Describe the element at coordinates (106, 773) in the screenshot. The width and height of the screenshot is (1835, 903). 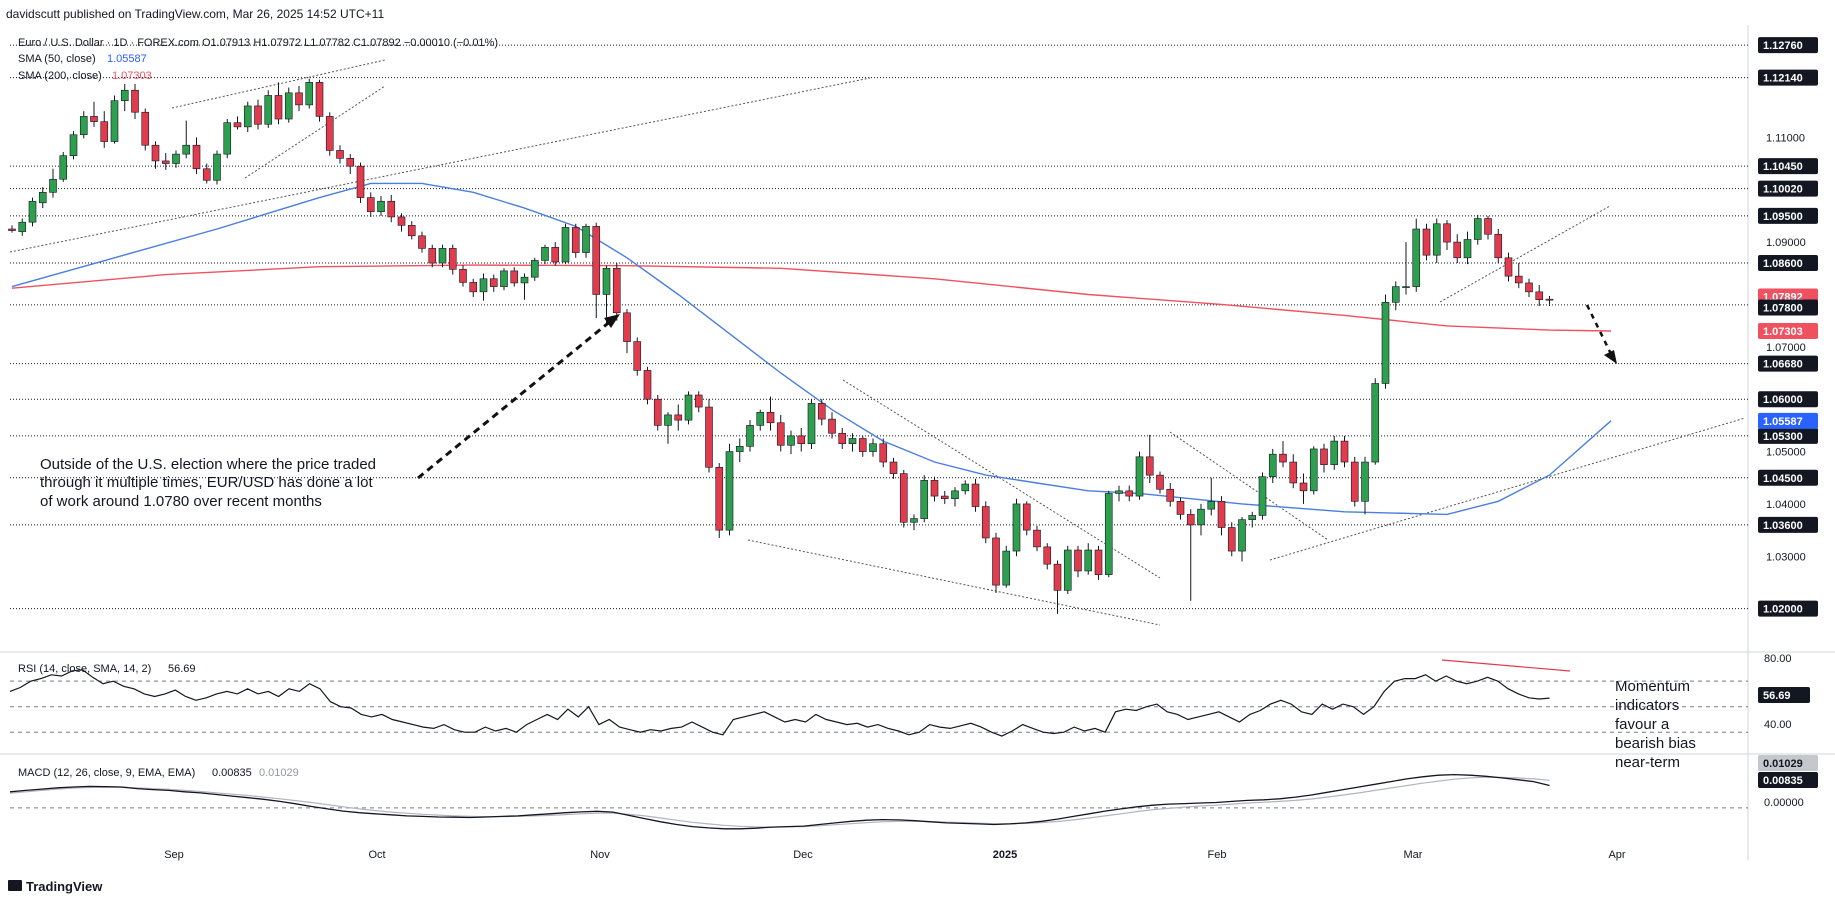
I see `macd-label: MACD (12, 26, close, 9, EMA, EMA)` at that location.